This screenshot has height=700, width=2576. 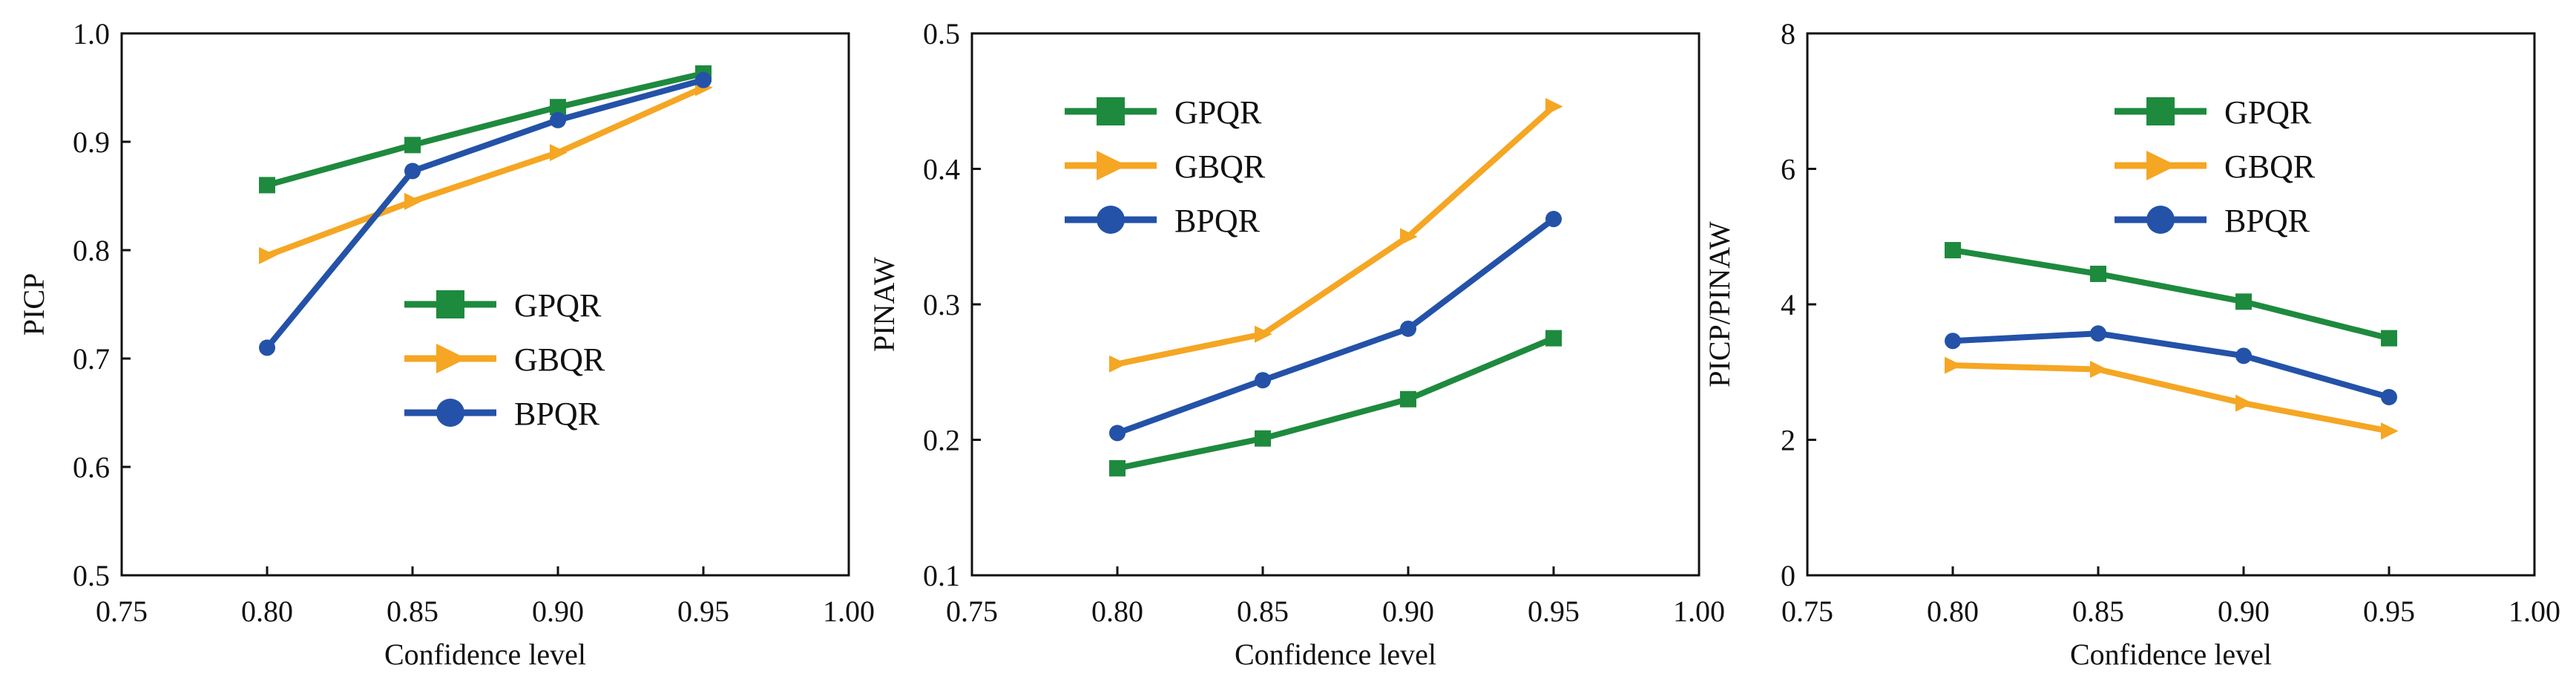 What do you see at coordinates (91, 33) in the screenshot?
I see `y-tick-label: 1.0` at bounding box center [91, 33].